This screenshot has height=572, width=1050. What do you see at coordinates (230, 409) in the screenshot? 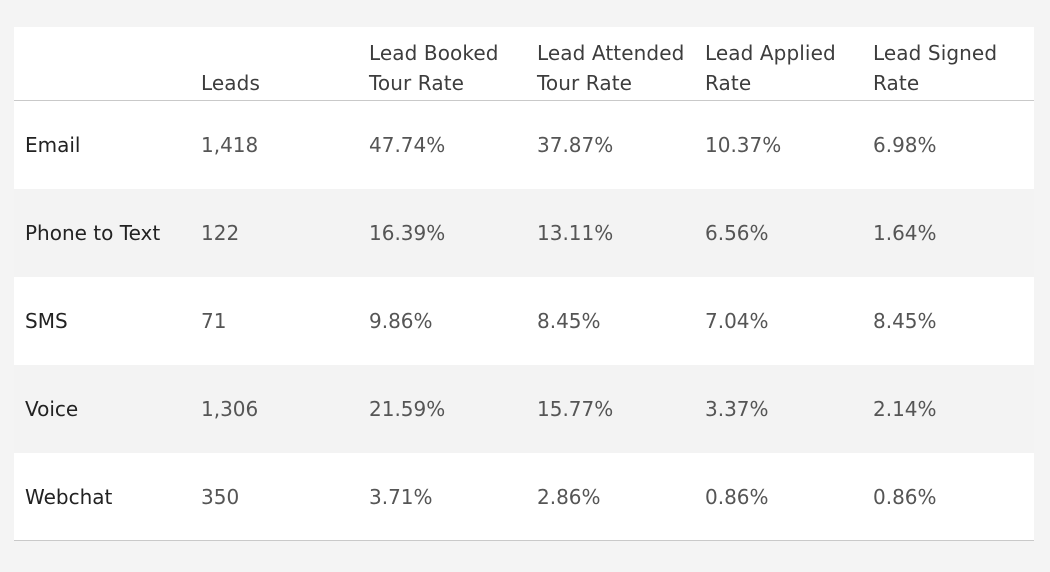
I see `cell-leads: 1,306` at bounding box center [230, 409].